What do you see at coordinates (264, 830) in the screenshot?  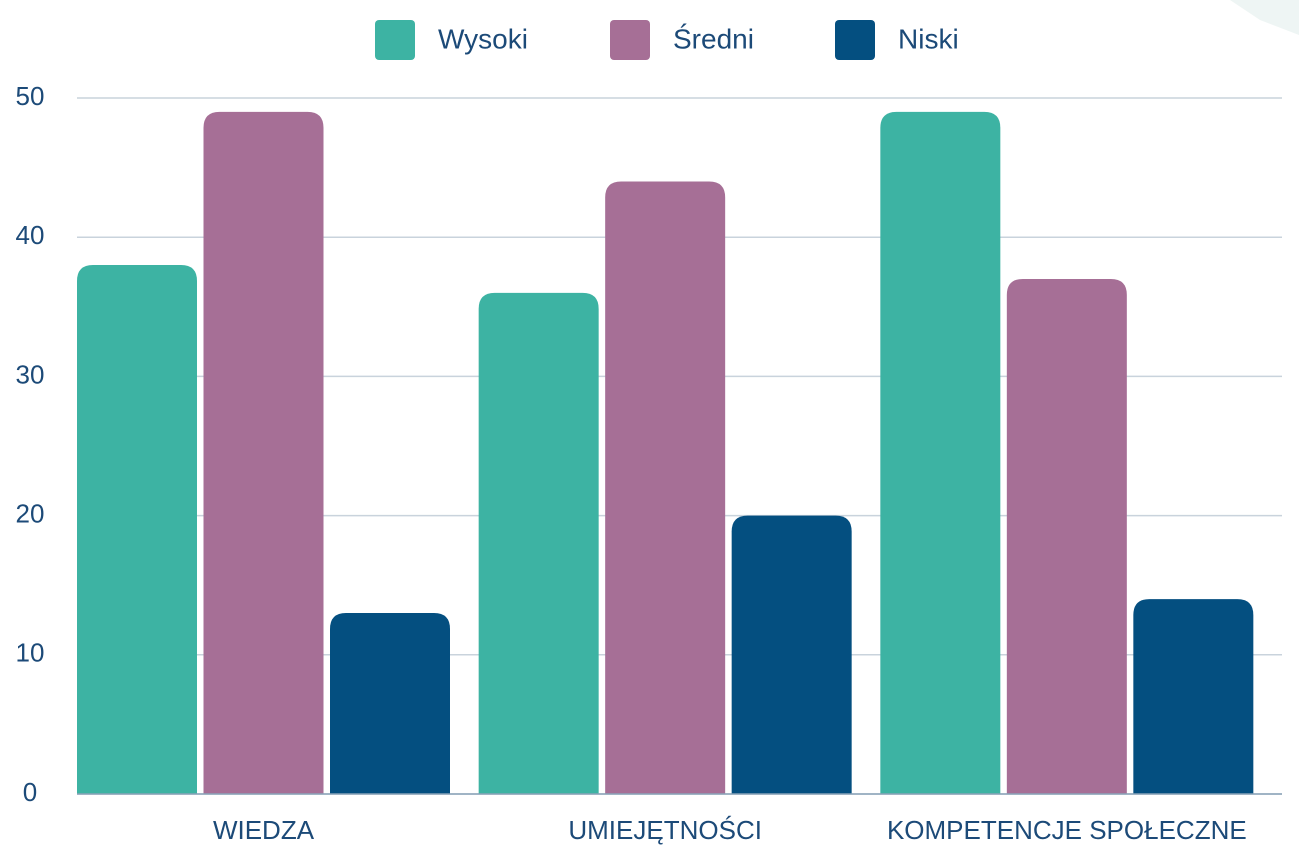 I see `x-tick-label: WIEDZA` at bounding box center [264, 830].